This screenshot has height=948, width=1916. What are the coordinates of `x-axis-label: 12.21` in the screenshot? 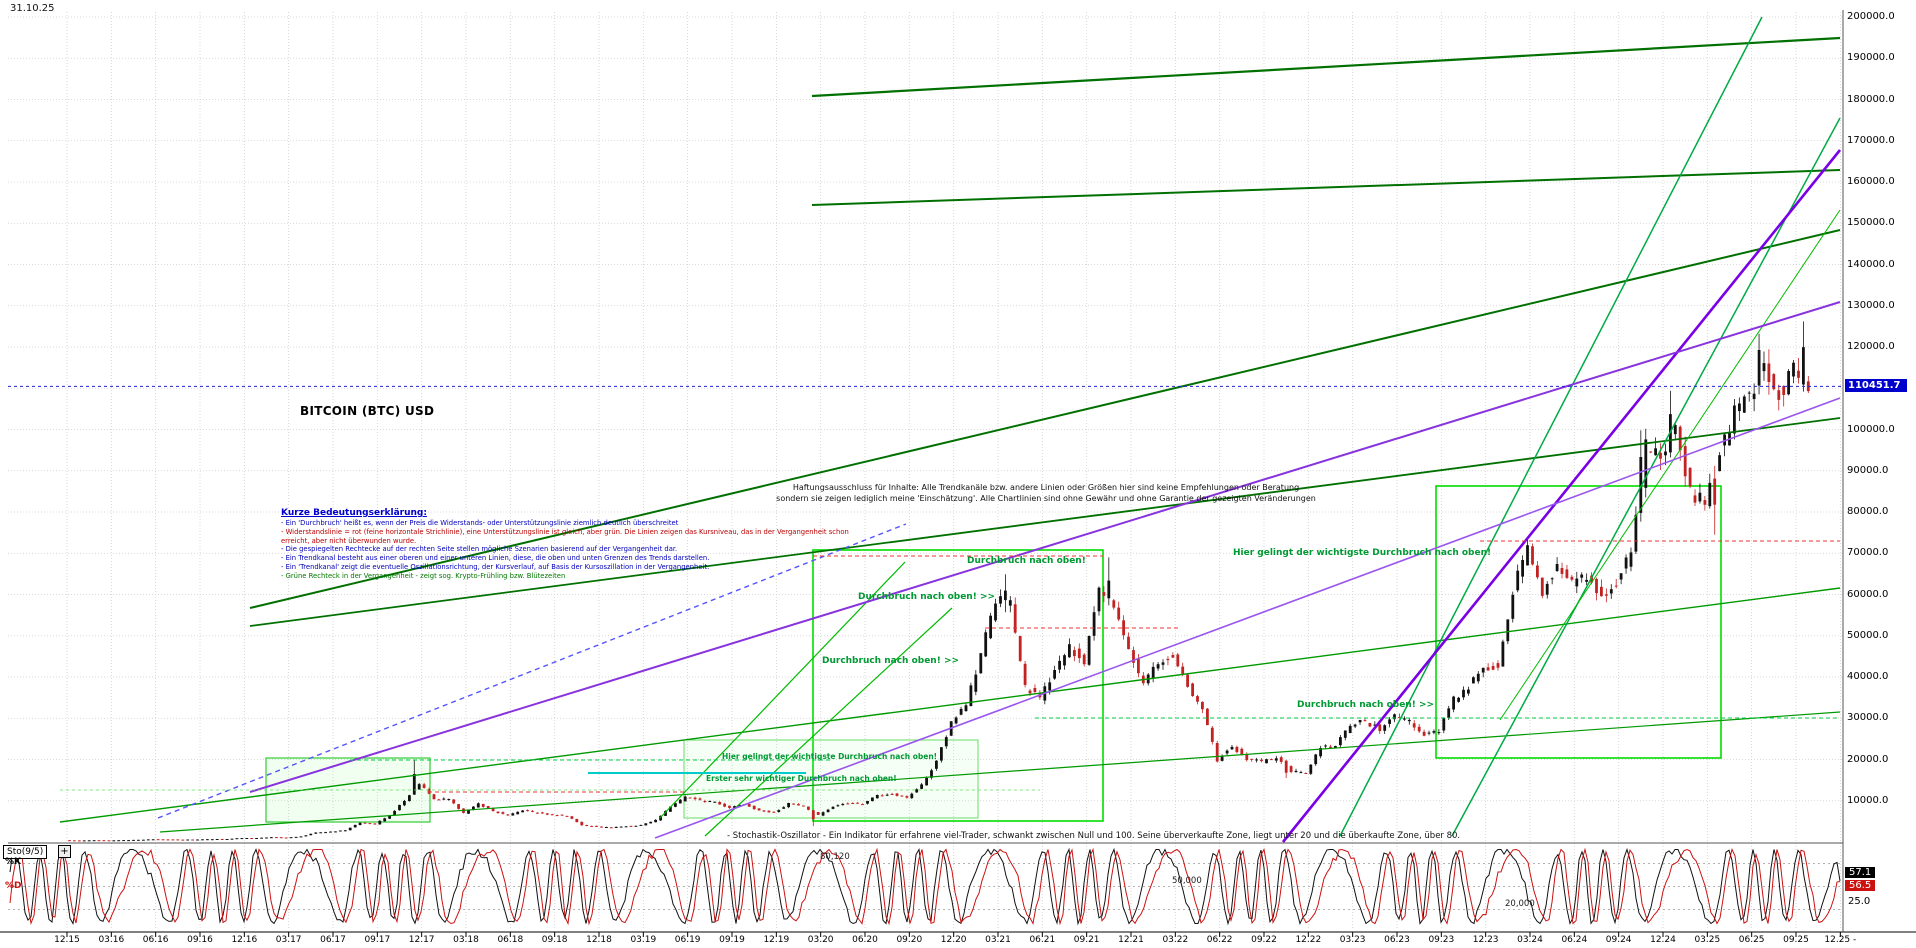 It's located at (1131, 940).